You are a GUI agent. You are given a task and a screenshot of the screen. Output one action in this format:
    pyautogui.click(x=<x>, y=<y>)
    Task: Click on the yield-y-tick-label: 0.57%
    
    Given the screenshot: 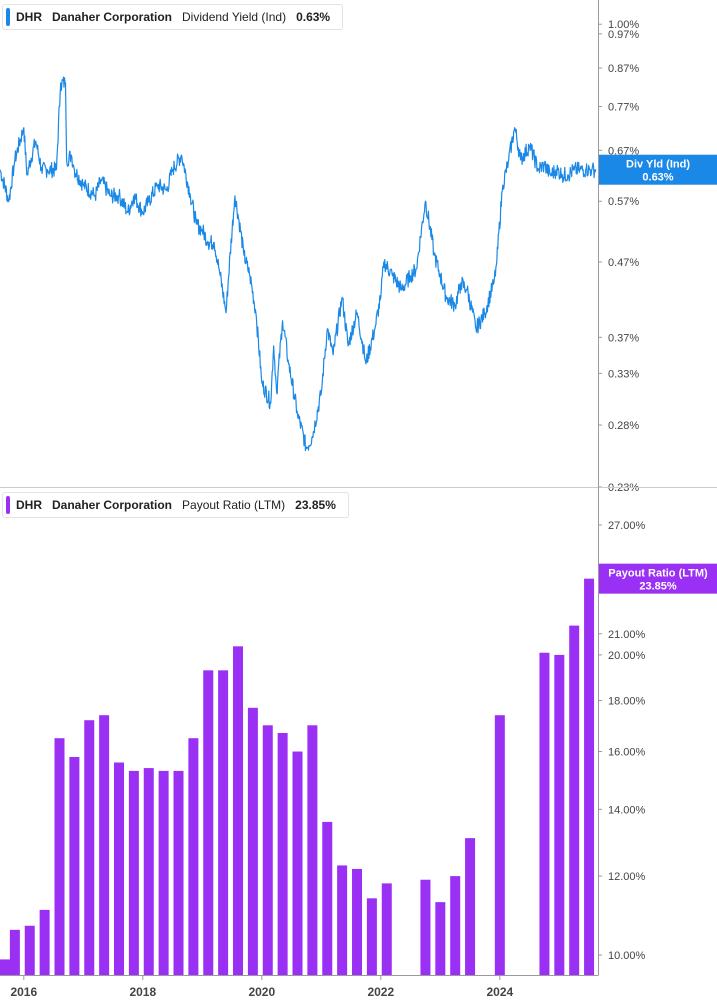 What is the action you would take?
    pyautogui.click(x=623, y=202)
    